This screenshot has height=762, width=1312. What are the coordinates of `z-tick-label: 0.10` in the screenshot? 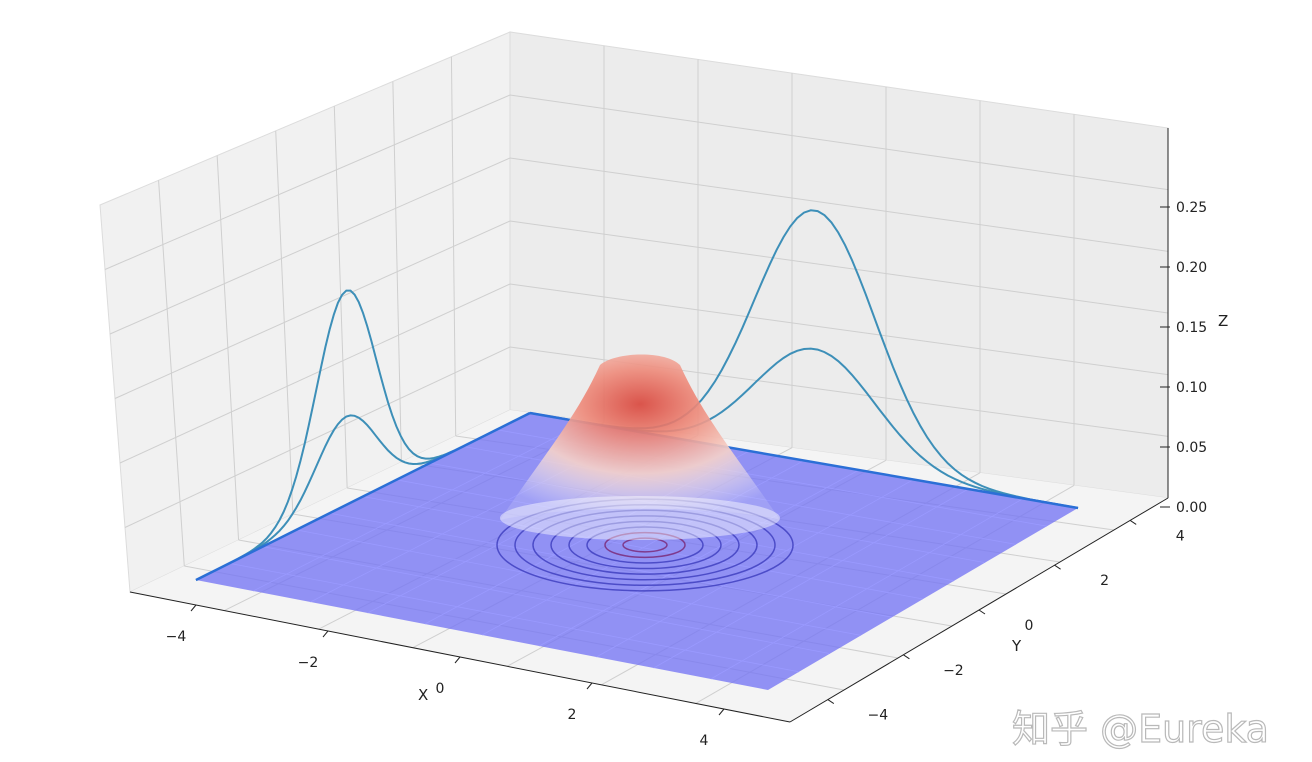 It's located at (1191, 388).